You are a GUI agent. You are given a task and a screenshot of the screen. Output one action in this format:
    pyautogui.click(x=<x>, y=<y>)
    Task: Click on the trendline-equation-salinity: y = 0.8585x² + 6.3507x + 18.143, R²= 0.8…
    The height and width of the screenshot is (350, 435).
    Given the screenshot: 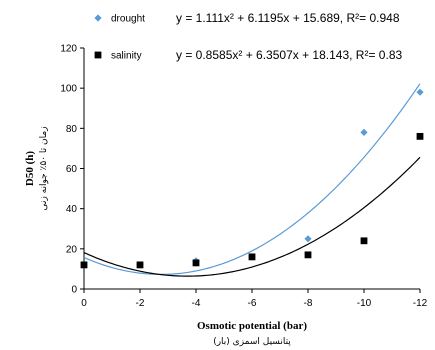 What is the action you would take?
    pyautogui.click(x=289, y=55)
    